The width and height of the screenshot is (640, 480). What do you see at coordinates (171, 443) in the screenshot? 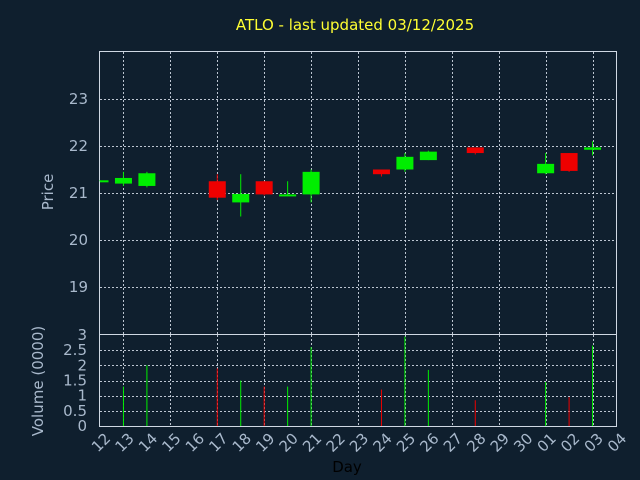
I see `x-tick-label: 15` at bounding box center [171, 443].